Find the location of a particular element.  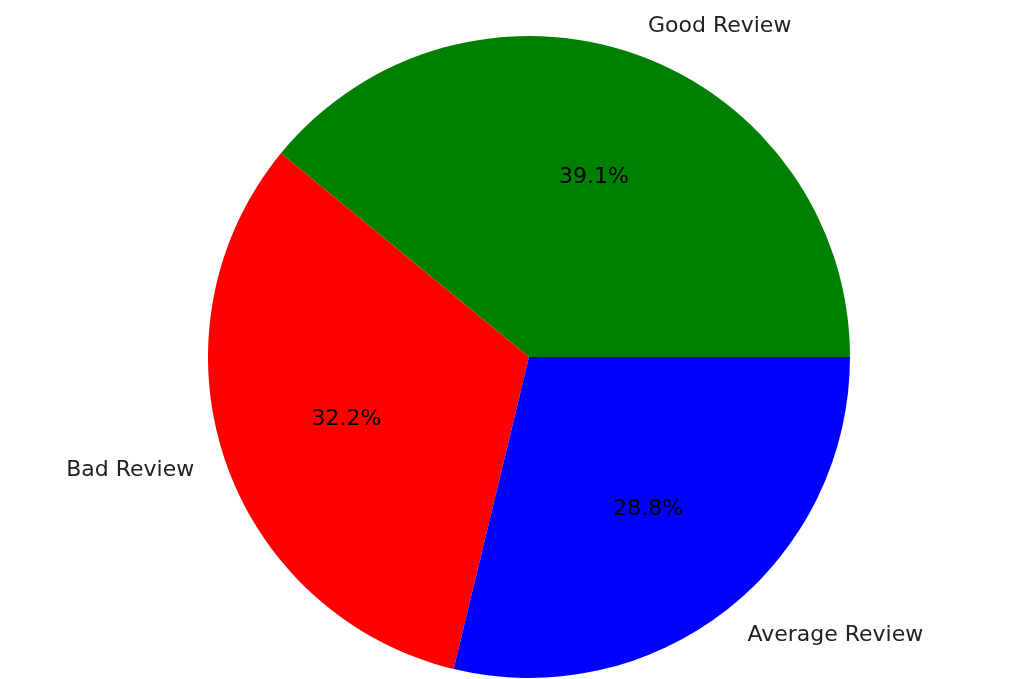

data-label: 28.8% is located at coordinates (648, 508).